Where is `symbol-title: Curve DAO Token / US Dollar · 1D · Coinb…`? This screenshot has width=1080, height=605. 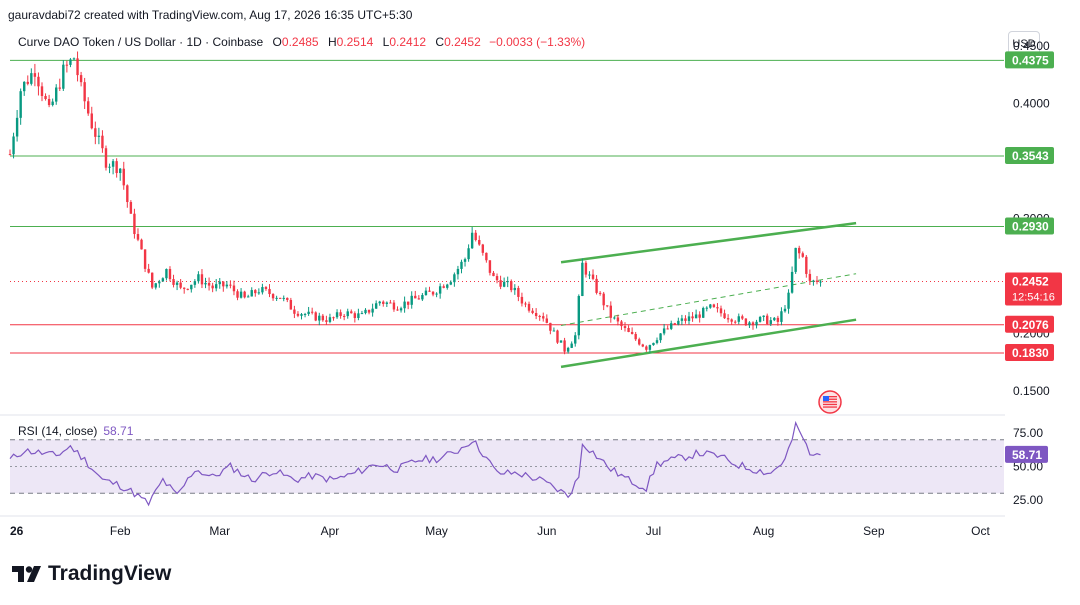
symbol-title: Curve DAO Token / US Dollar · 1D · Coinb… is located at coordinates (141, 42).